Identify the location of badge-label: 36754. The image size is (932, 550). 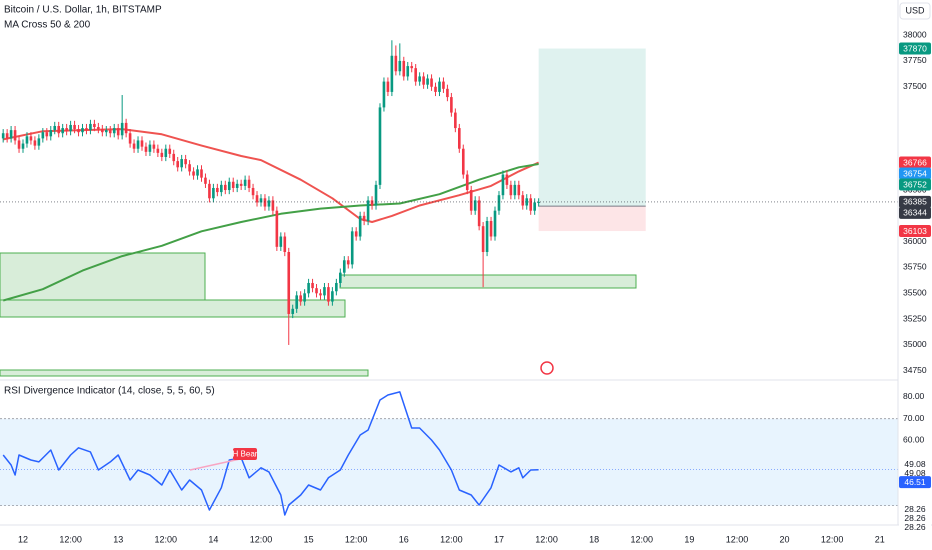
(915, 173).